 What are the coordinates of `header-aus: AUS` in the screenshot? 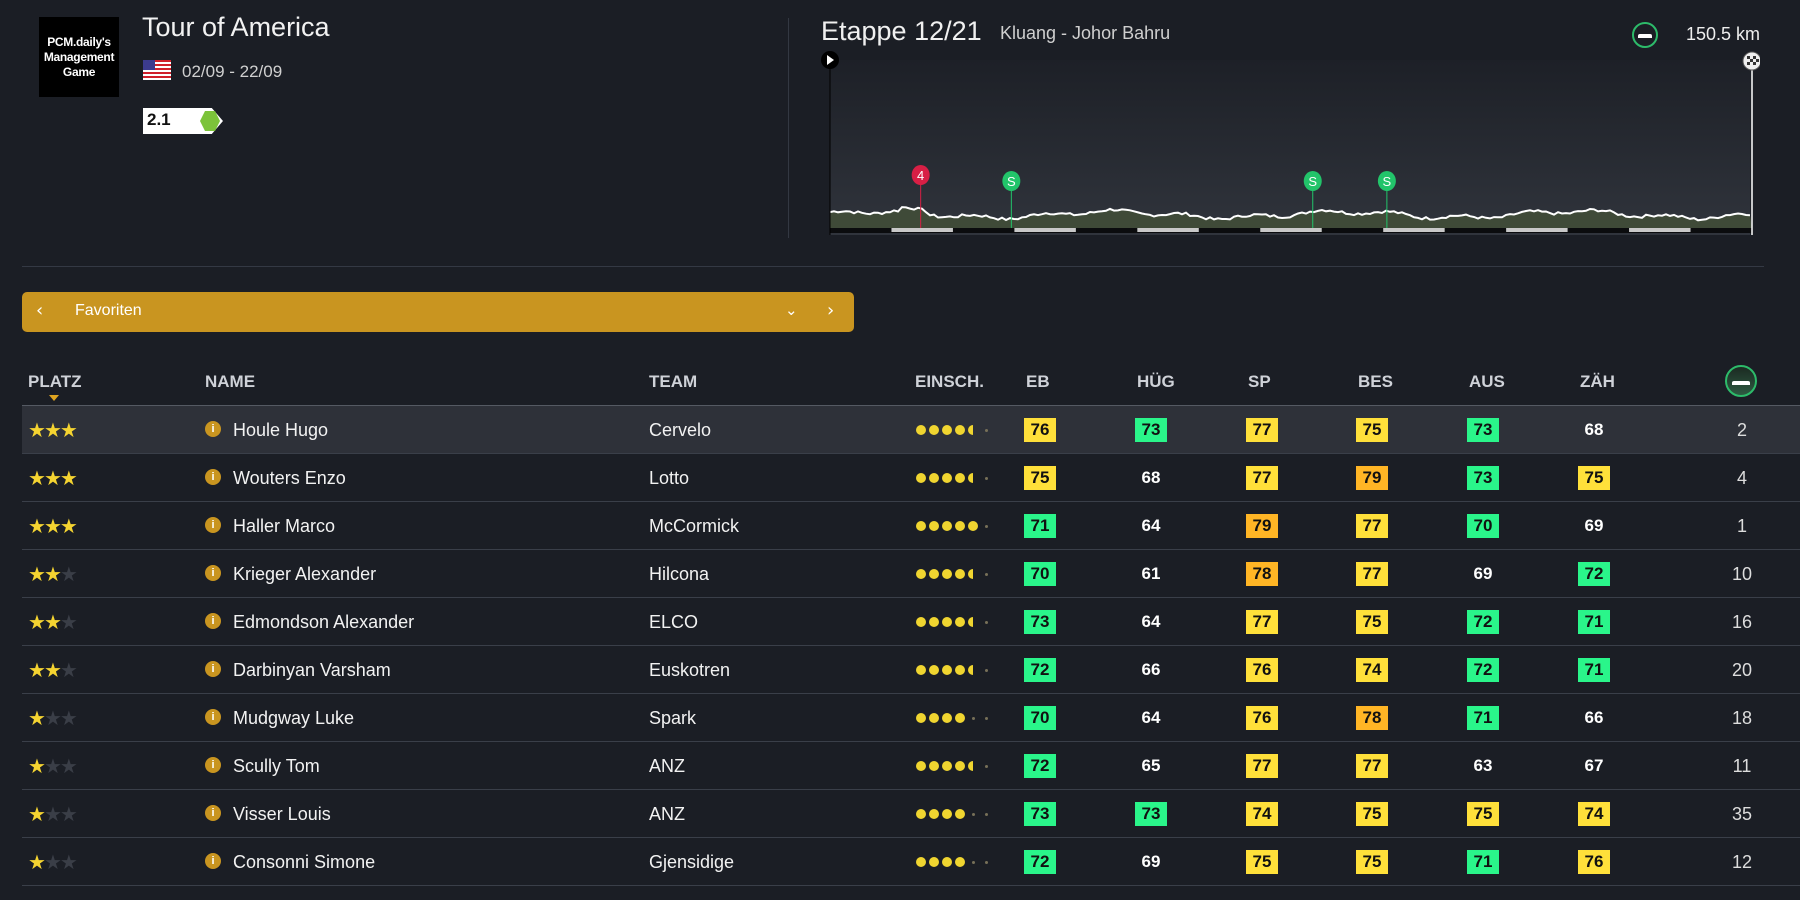 It's located at (1487, 381).